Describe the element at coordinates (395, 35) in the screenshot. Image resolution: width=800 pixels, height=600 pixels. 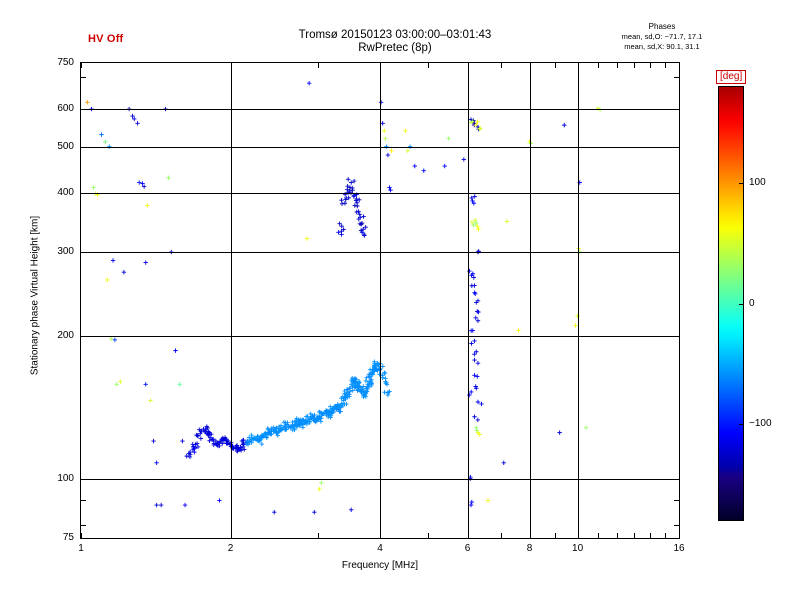
I see `chart-title-line1: Tromsø 20150123 03:00:00–03:01:43` at that location.